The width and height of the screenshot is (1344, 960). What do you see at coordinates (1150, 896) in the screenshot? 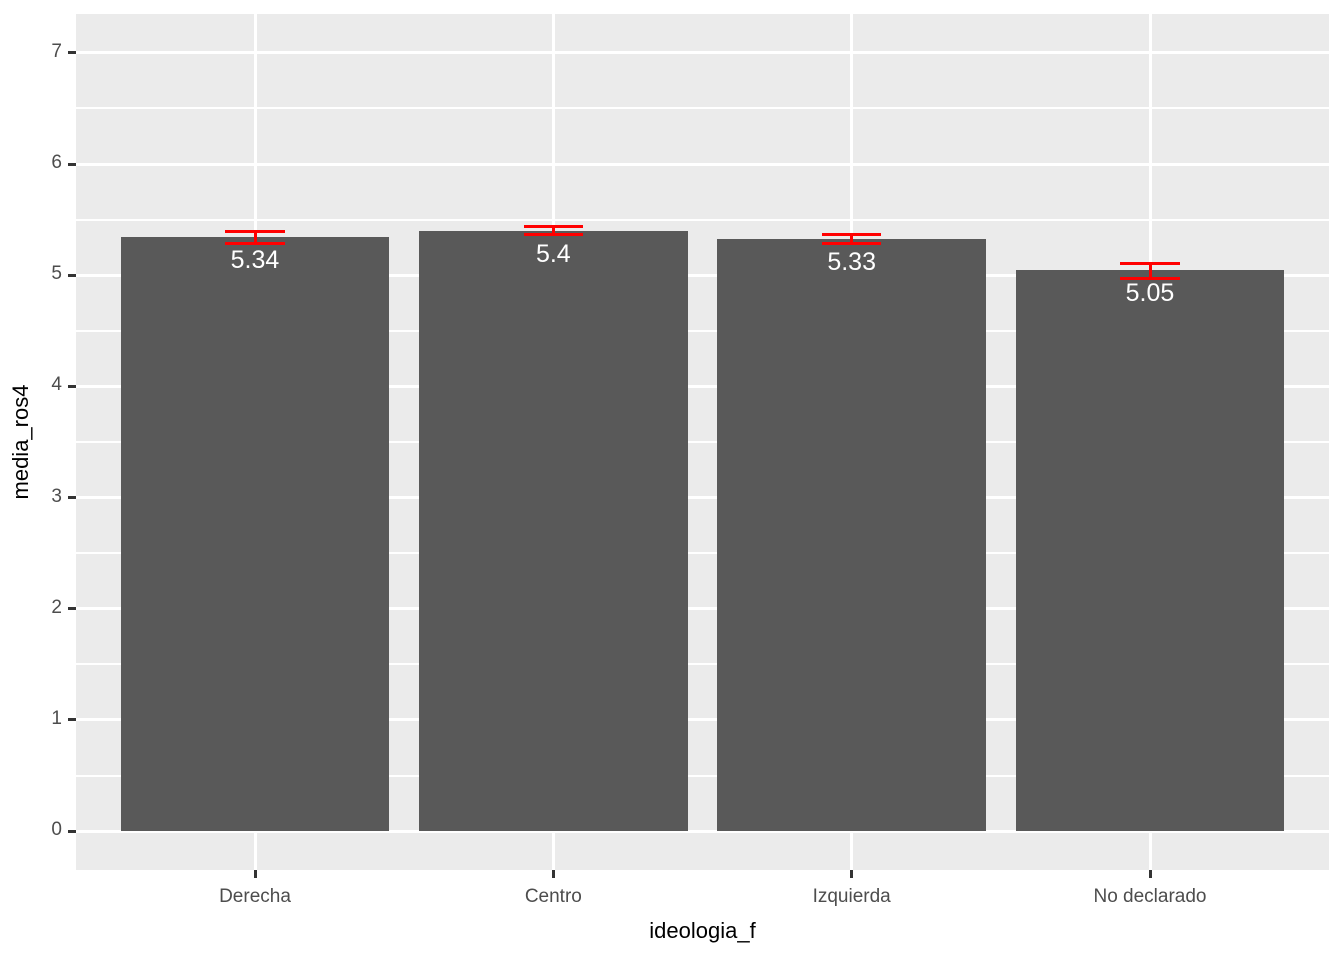
I see `x-axis-tick-label: No declarado` at bounding box center [1150, 896].